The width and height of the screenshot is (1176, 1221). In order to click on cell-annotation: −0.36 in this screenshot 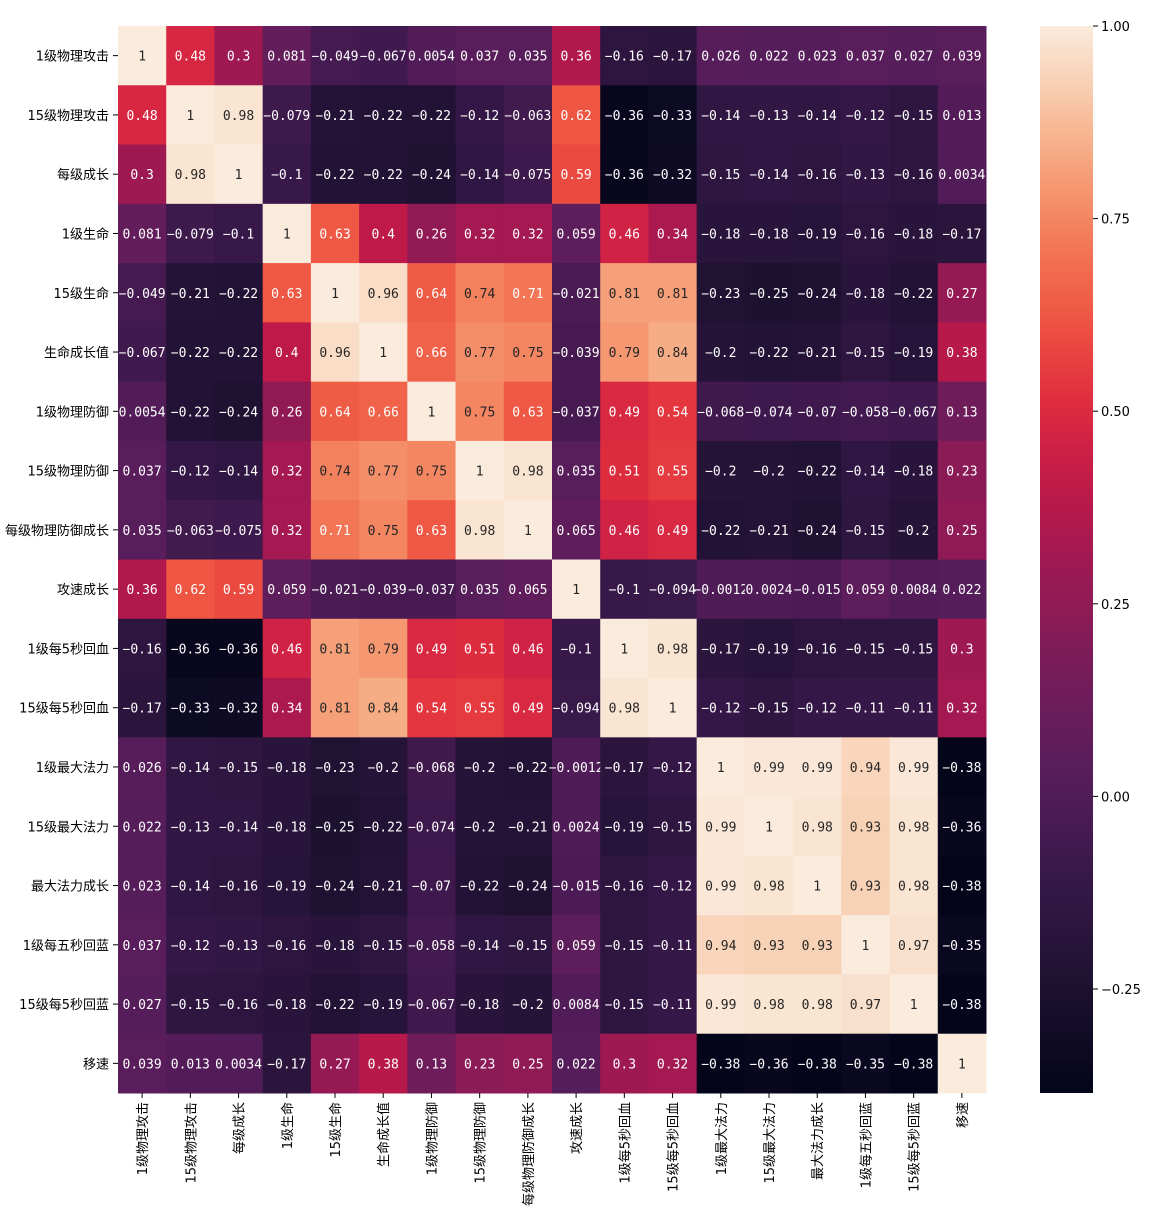, I will do `click(624, 116)`.